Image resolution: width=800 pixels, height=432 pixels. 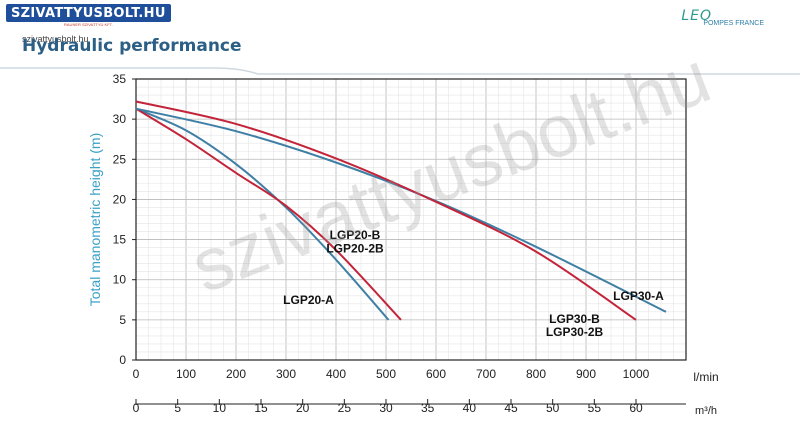 What do you see at coordinates (705, 377) in the screenshot?
I see `x-axis-unit-primary: l/min` at bounding box center [705, 377].